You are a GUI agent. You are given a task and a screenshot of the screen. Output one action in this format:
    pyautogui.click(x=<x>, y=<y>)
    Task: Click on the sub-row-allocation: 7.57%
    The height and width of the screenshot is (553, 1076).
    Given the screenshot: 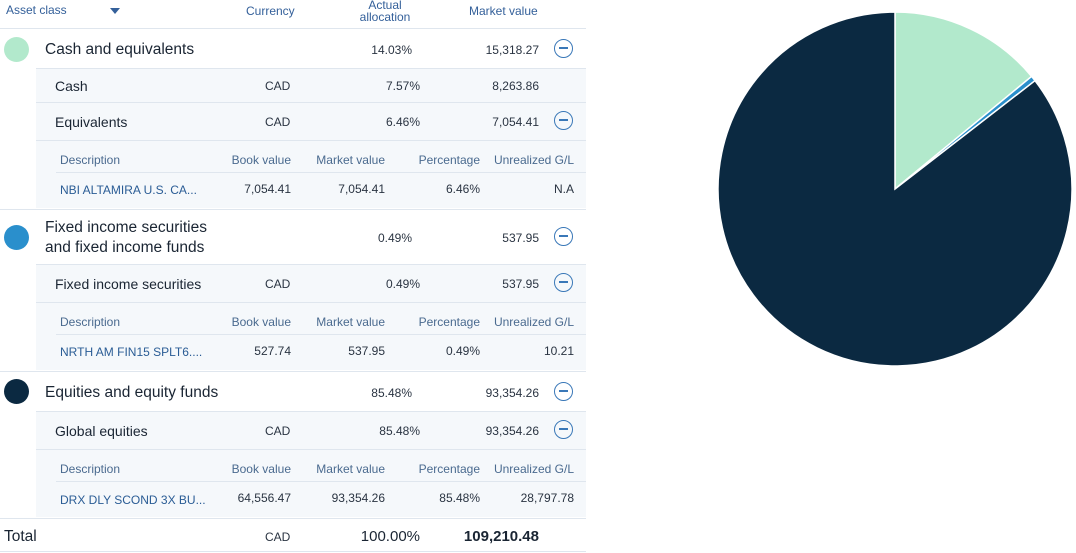 What is the action you would take?
    pyautogui.click(x=402, y=86)
    